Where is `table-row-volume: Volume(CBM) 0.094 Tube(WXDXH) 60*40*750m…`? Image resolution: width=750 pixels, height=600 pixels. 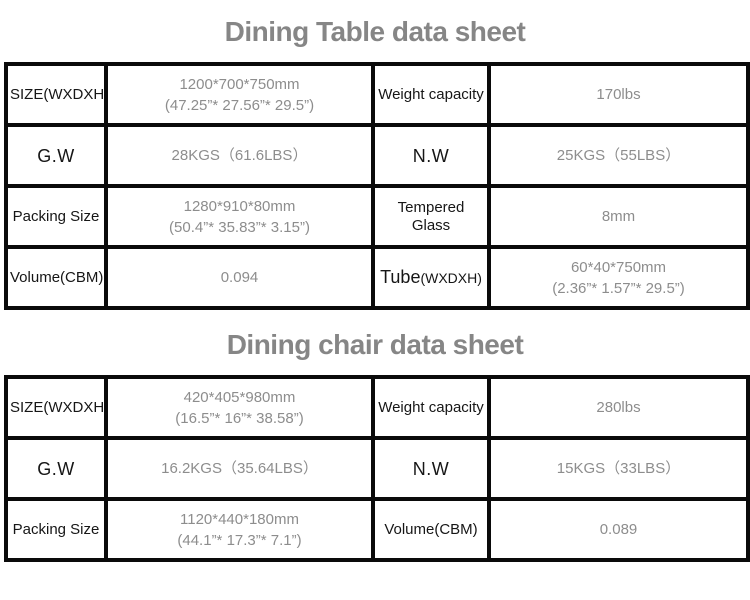
table-row-volume: Volume(CBM) 0.094 Tube(WXDXH) 60*40*750m… is located at coordinates (377, 277).